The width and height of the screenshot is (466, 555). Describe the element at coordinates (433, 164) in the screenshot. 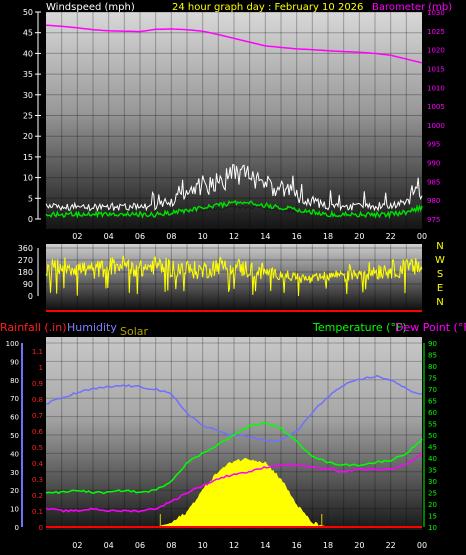

I see `barometer-tick-label: 990` at that location.